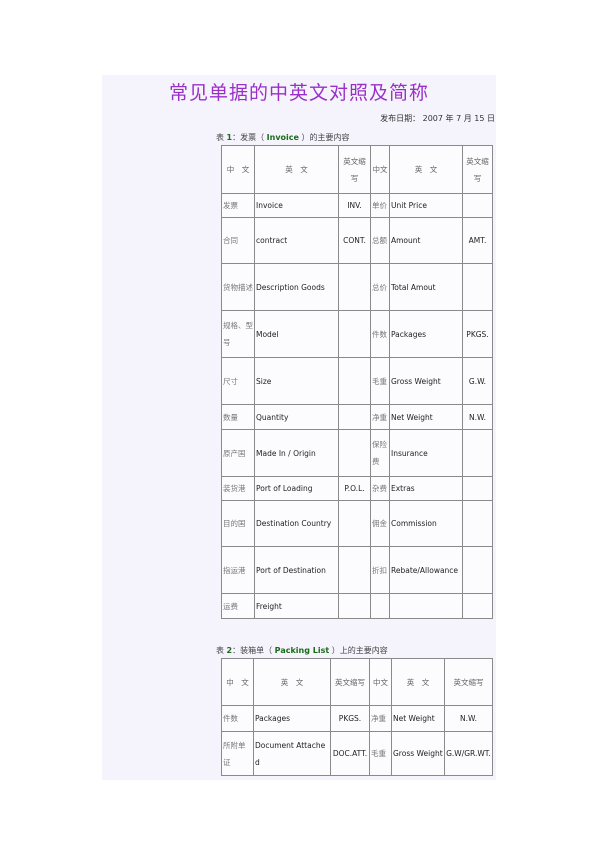 Image resolution: width=600 pixels, height=850 pixels. What do you see at coordinates (325, 137) in the screenshot?
I see `caption-suffix: ）的主要内容` at bounding box center [325, 137].